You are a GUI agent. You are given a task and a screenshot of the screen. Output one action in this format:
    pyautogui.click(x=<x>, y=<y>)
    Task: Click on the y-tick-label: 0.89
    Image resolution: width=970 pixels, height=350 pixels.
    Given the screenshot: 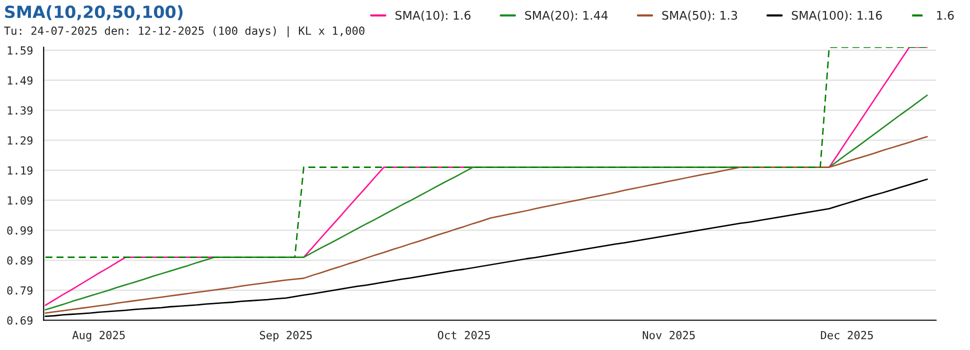 What is the action you would take?
    pyautogui.click(x=19, y=260)
    